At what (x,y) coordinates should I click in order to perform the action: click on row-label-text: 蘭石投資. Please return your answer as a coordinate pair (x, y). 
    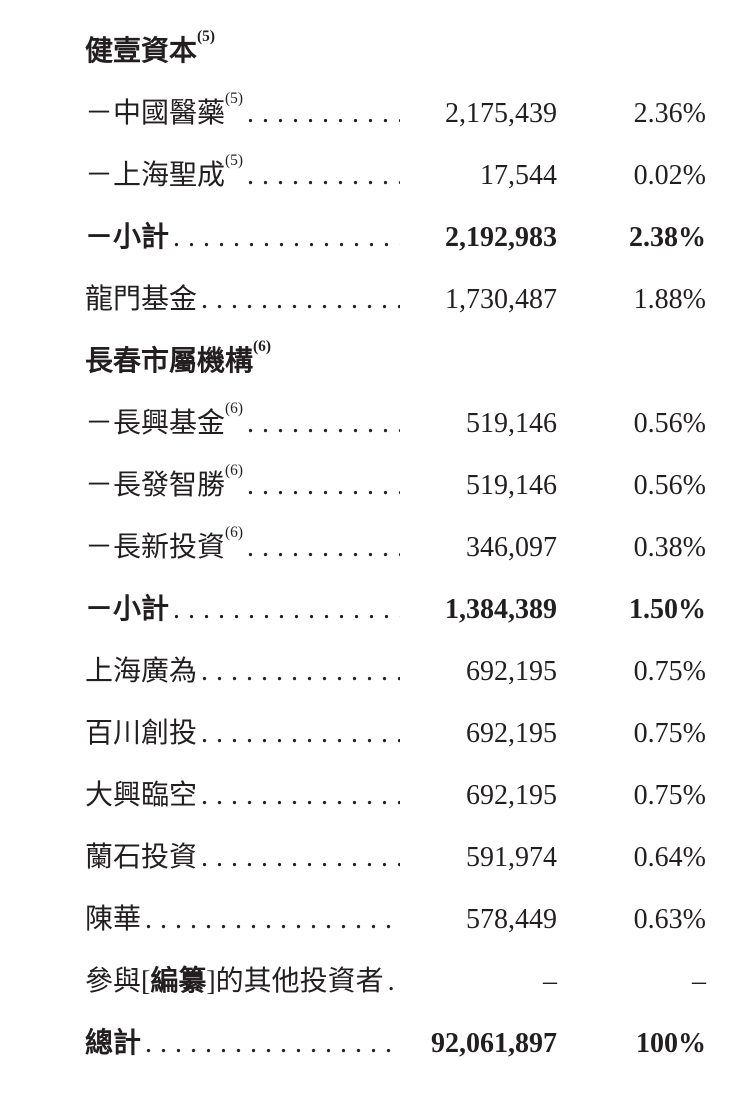
    Looking at the image, I should click on (141, 857).